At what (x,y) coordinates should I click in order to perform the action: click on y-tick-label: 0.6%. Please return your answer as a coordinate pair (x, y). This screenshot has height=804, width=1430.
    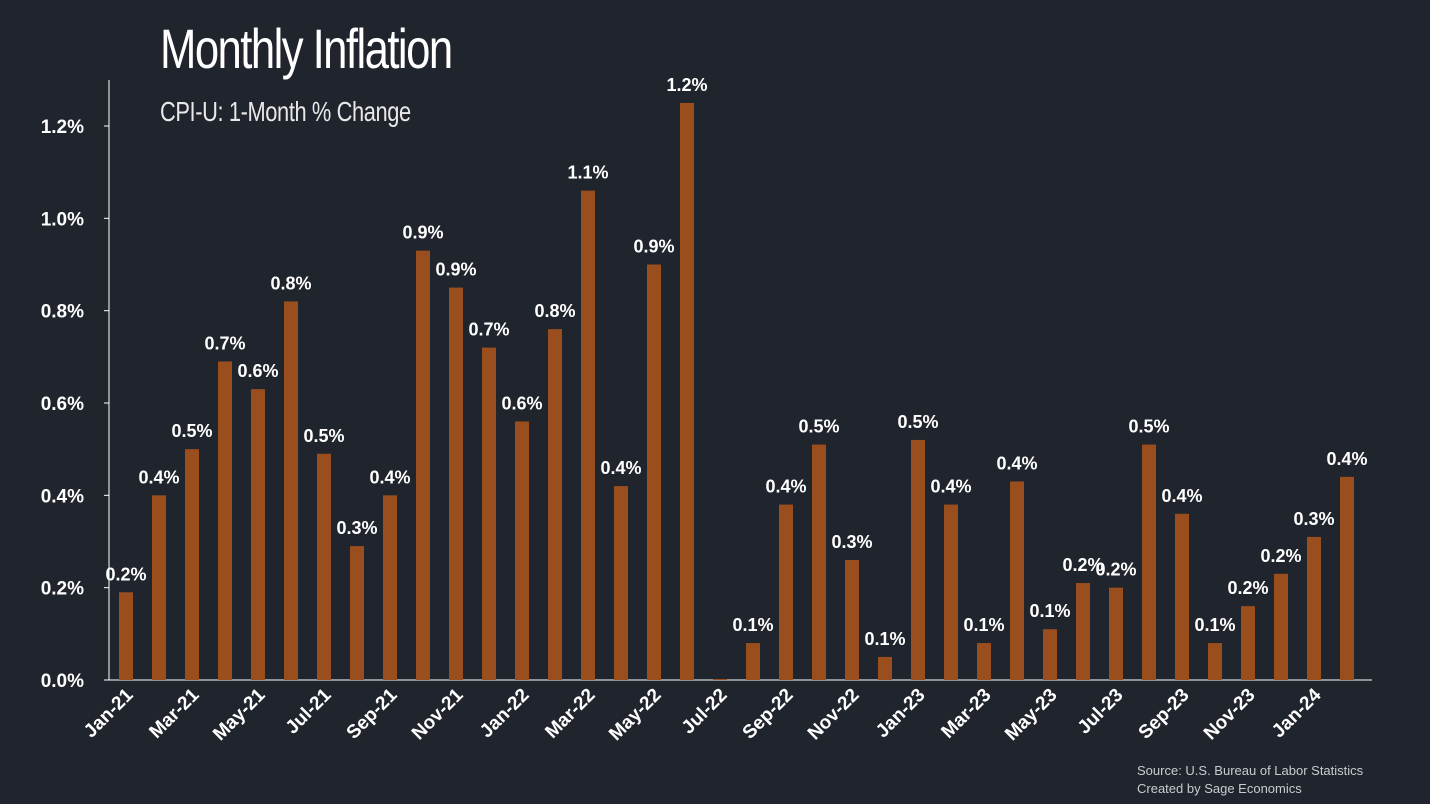
    Looking at the image, I should click on (62, 404).